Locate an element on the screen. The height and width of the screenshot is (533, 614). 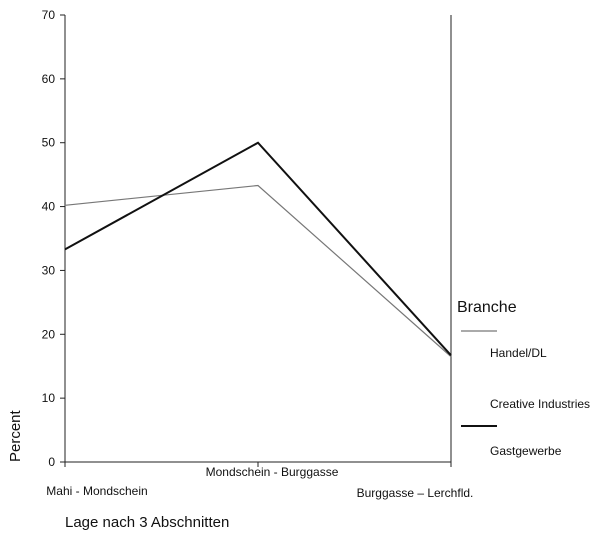
y-axis-ticks: 0 10 20 30 40 50 60 70 is located at coordinates (53, 238).